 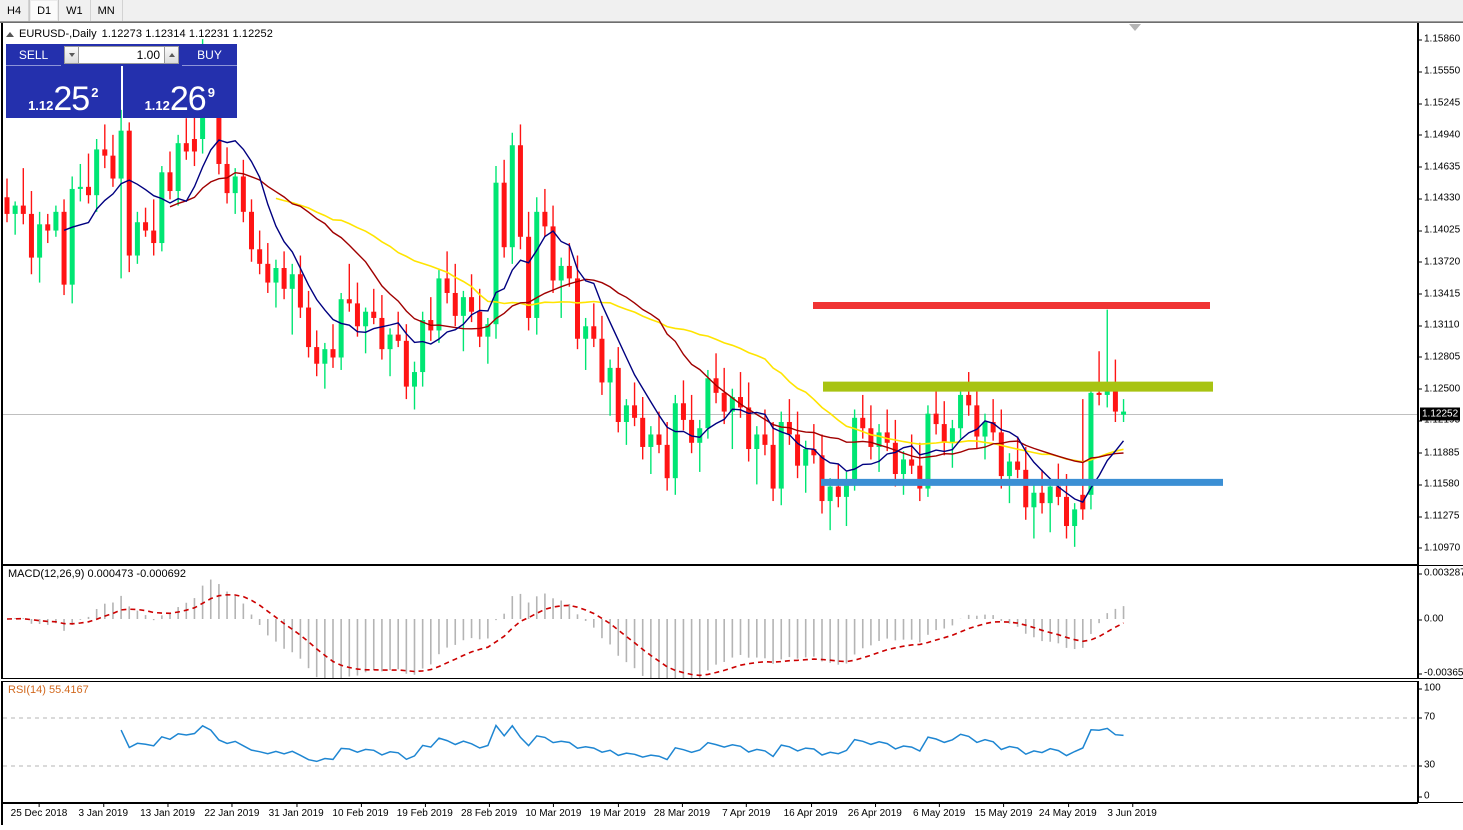 I want to click on tab-d1: D1, so click(x=44, y=10).